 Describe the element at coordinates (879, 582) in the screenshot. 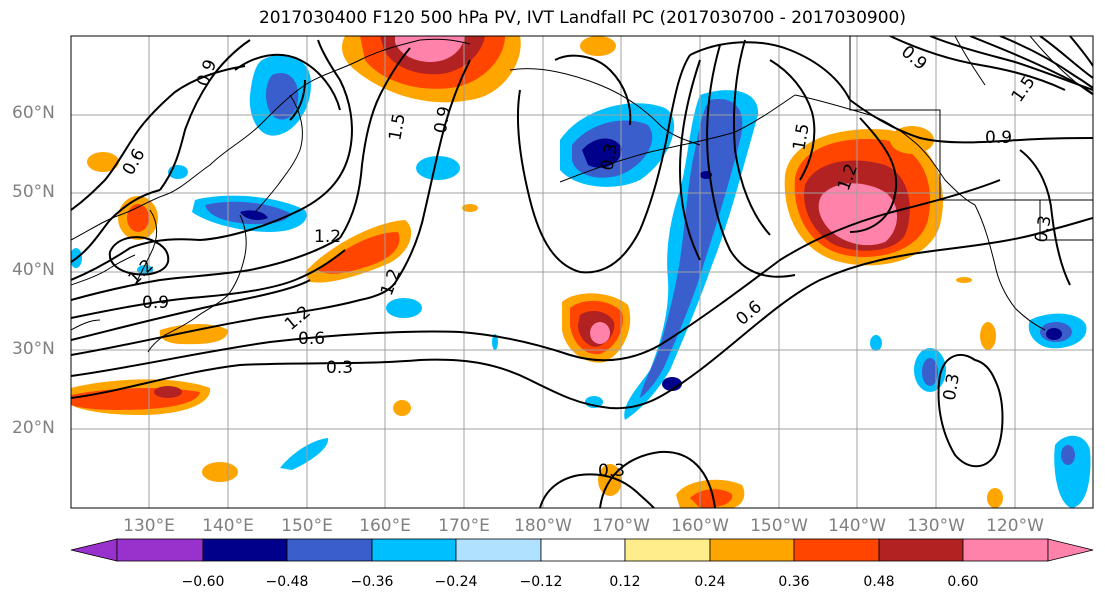

I see `colorbar-tick-label: 0.48` at that location.